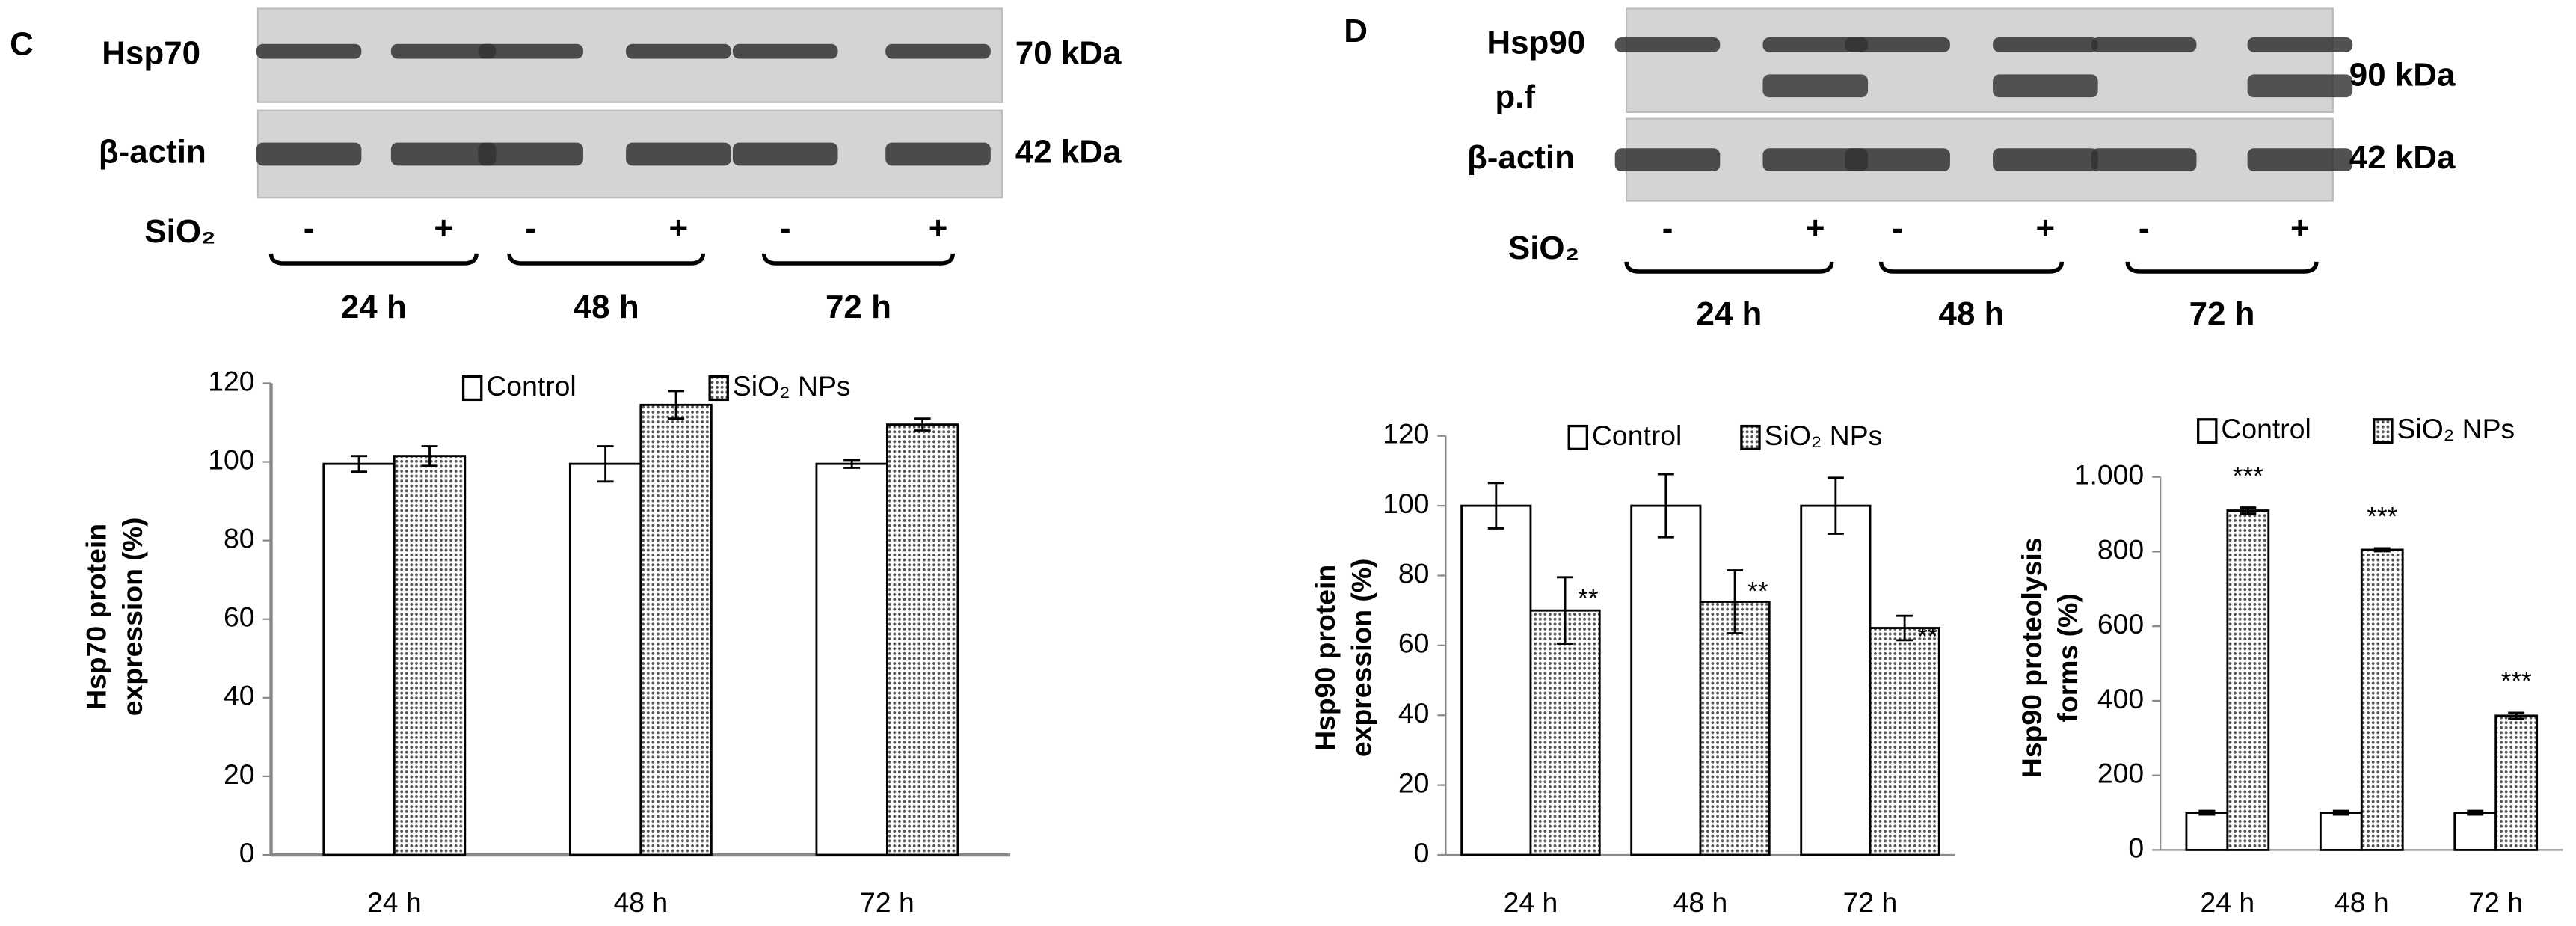  I want to click on protein-label: Hsp70, so click(151, 53).